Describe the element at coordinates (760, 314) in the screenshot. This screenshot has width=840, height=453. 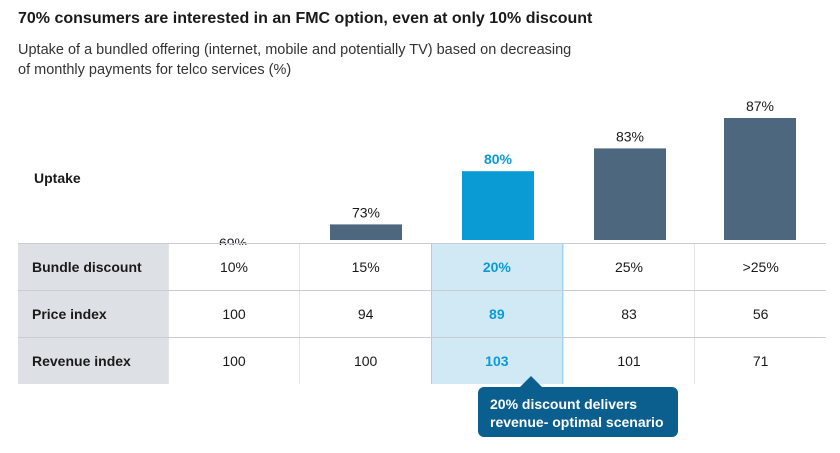
I see `table-cell: 56` at that location.